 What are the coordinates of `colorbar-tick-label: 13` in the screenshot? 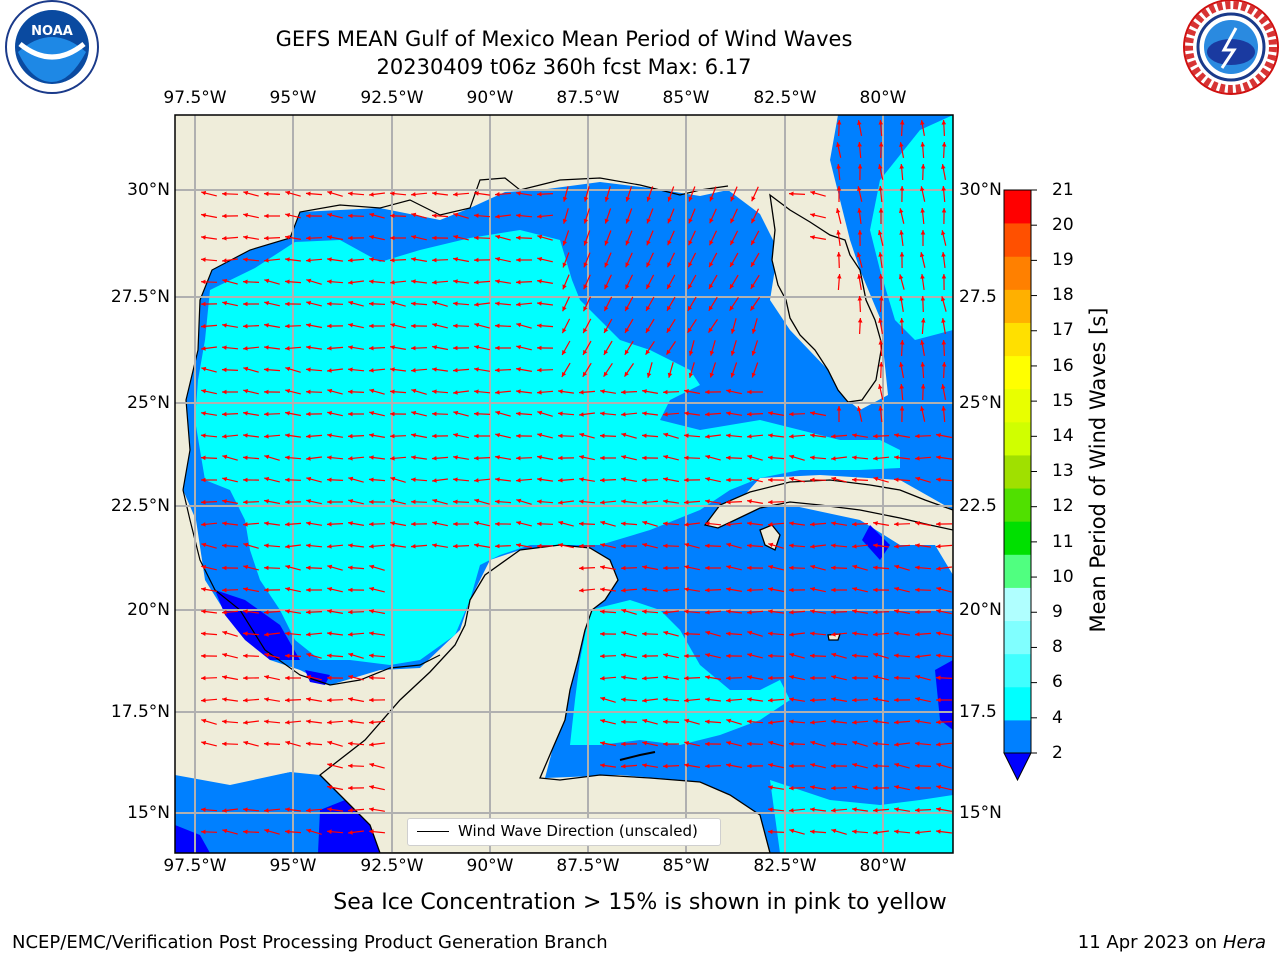 It's located at (1063, 471).